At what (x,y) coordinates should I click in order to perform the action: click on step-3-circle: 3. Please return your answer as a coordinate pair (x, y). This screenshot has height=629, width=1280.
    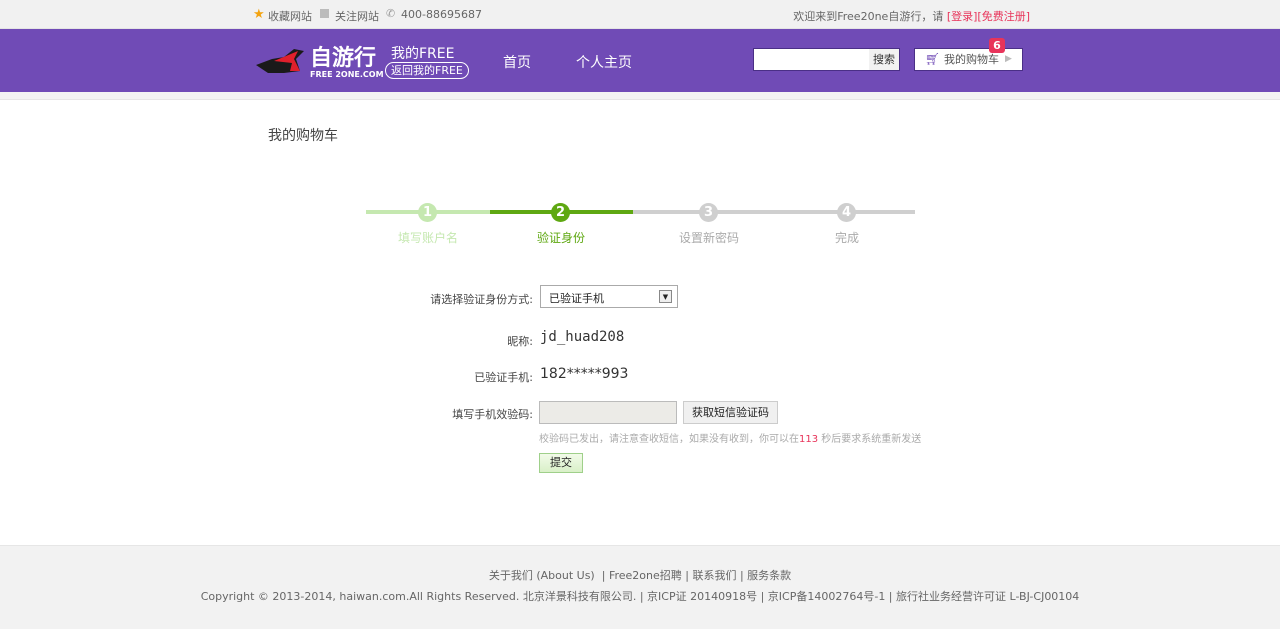
    Looking at the image, I should click on (708, 212).